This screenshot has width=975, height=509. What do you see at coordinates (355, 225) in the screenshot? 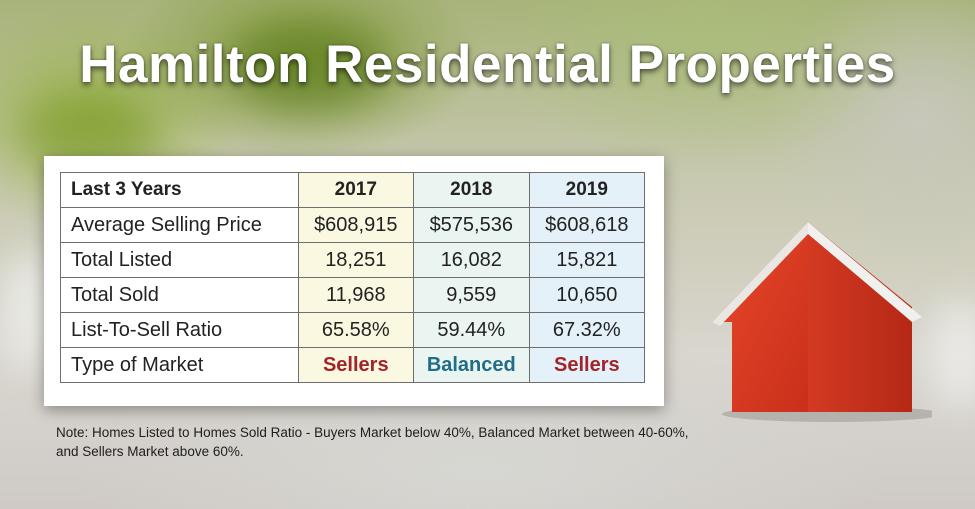
I see `cell-value: $608,915` at bounding box center [355, 225].